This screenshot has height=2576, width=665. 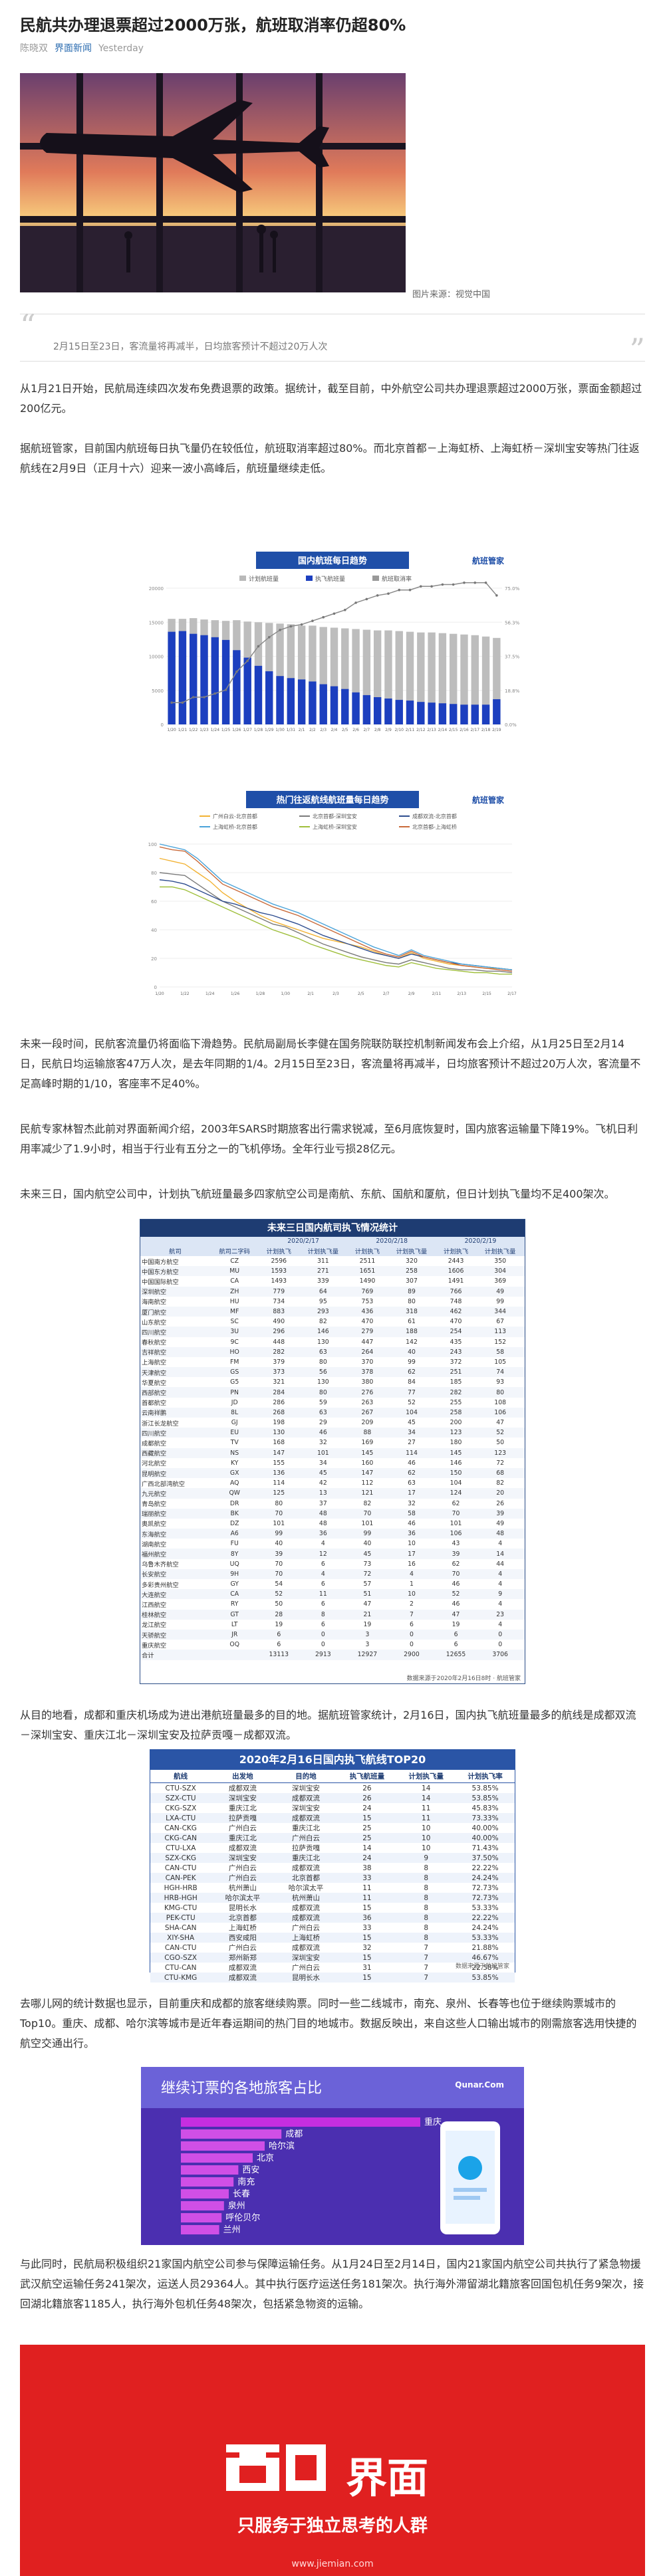 I want to click on table-row: 春秋航空 9C 448 130 447 142 435 152, so click(x=332, y=1342).